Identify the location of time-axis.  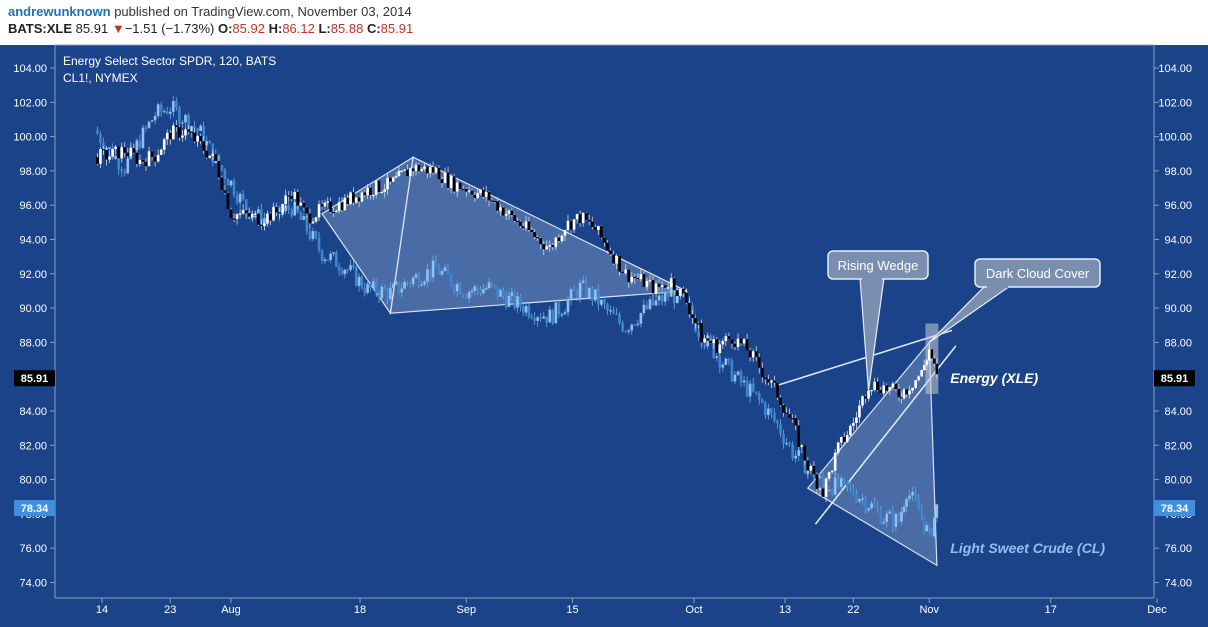
(604, 612).